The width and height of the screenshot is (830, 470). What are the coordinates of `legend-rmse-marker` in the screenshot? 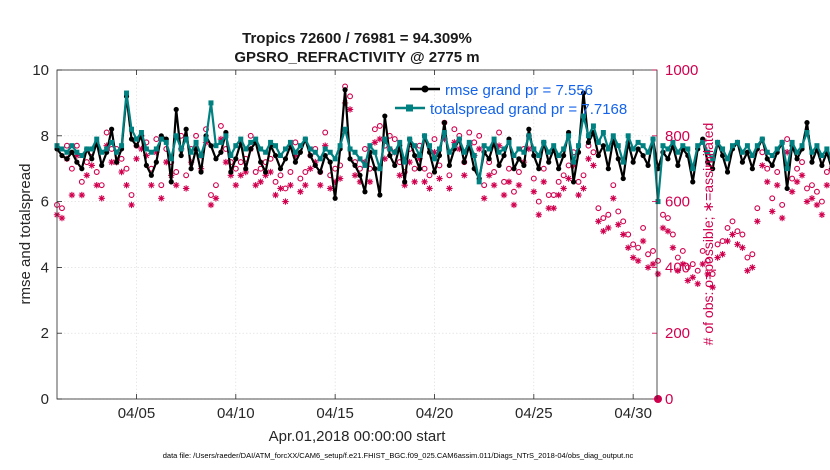 It's located at (425, 89).